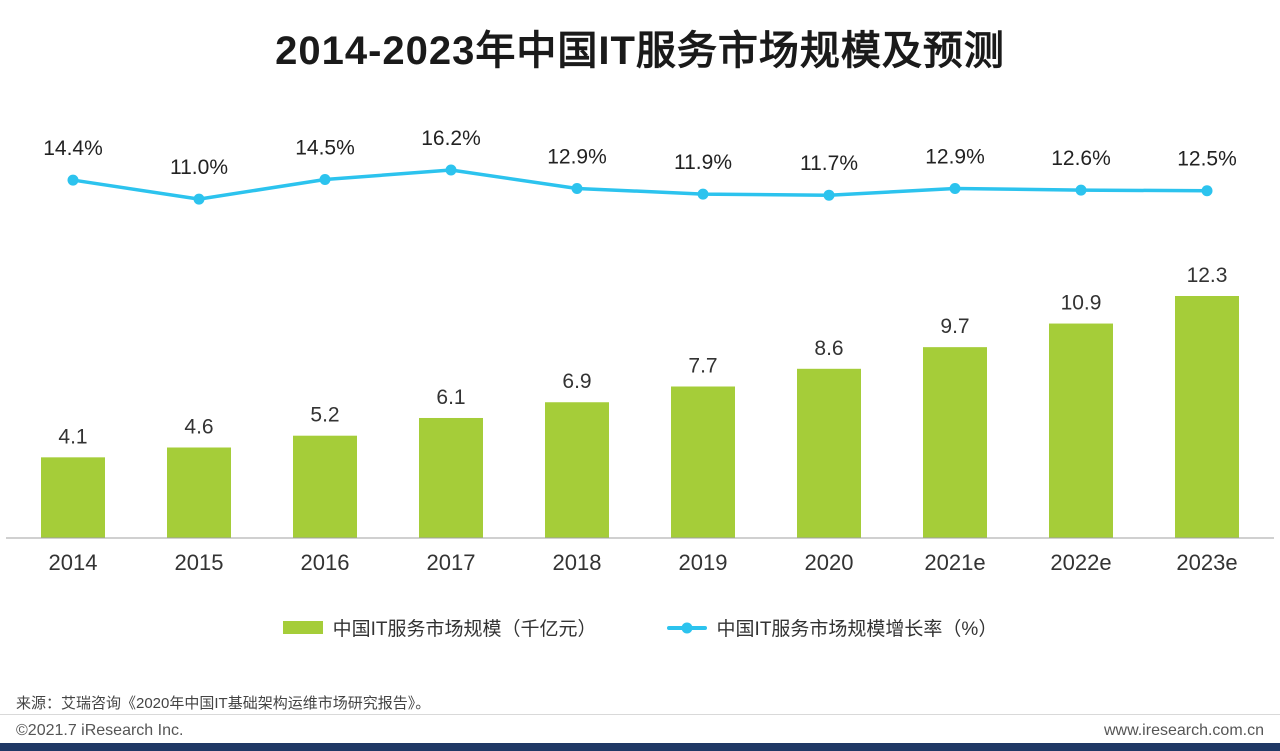  I want to click on bar-value-label: 9.7, so click(954, 326).